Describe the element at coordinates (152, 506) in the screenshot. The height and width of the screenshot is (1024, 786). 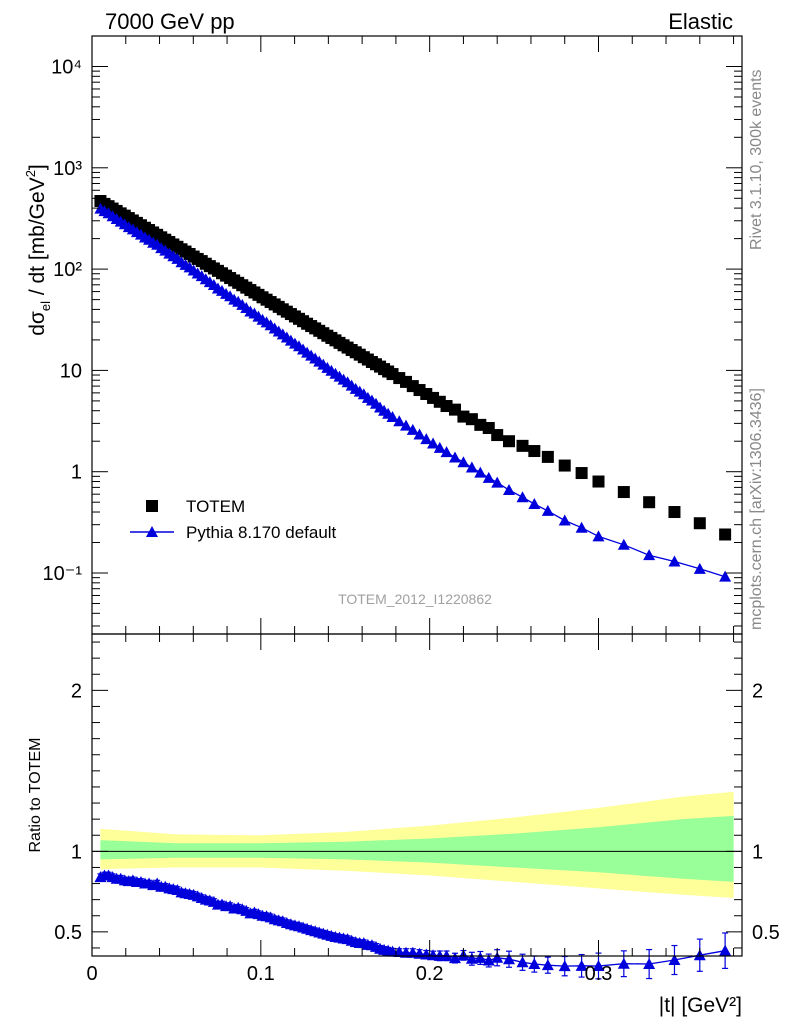
I see `legend-marker-totem` at that location.